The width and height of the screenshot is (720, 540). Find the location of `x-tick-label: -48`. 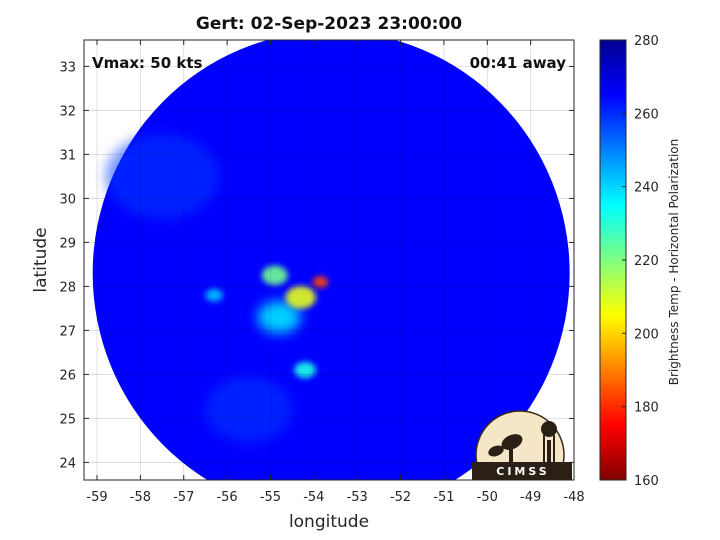

x-tick-label: -48 is located at coordinates (573, 497).